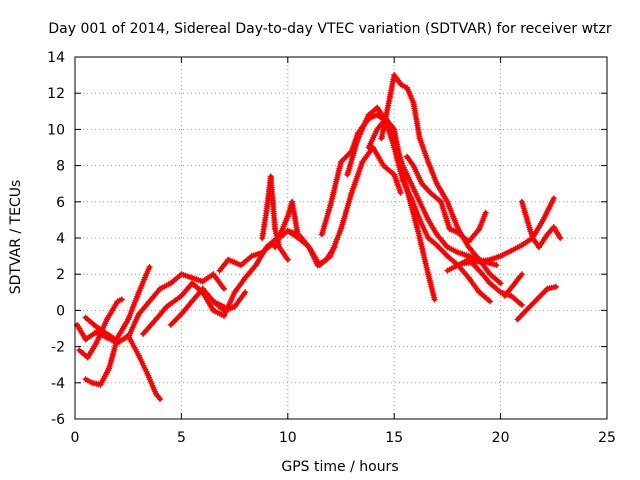 This screenshot has width=640, height=480. I want to click on y-tick-label: 14, so click(56, 58).